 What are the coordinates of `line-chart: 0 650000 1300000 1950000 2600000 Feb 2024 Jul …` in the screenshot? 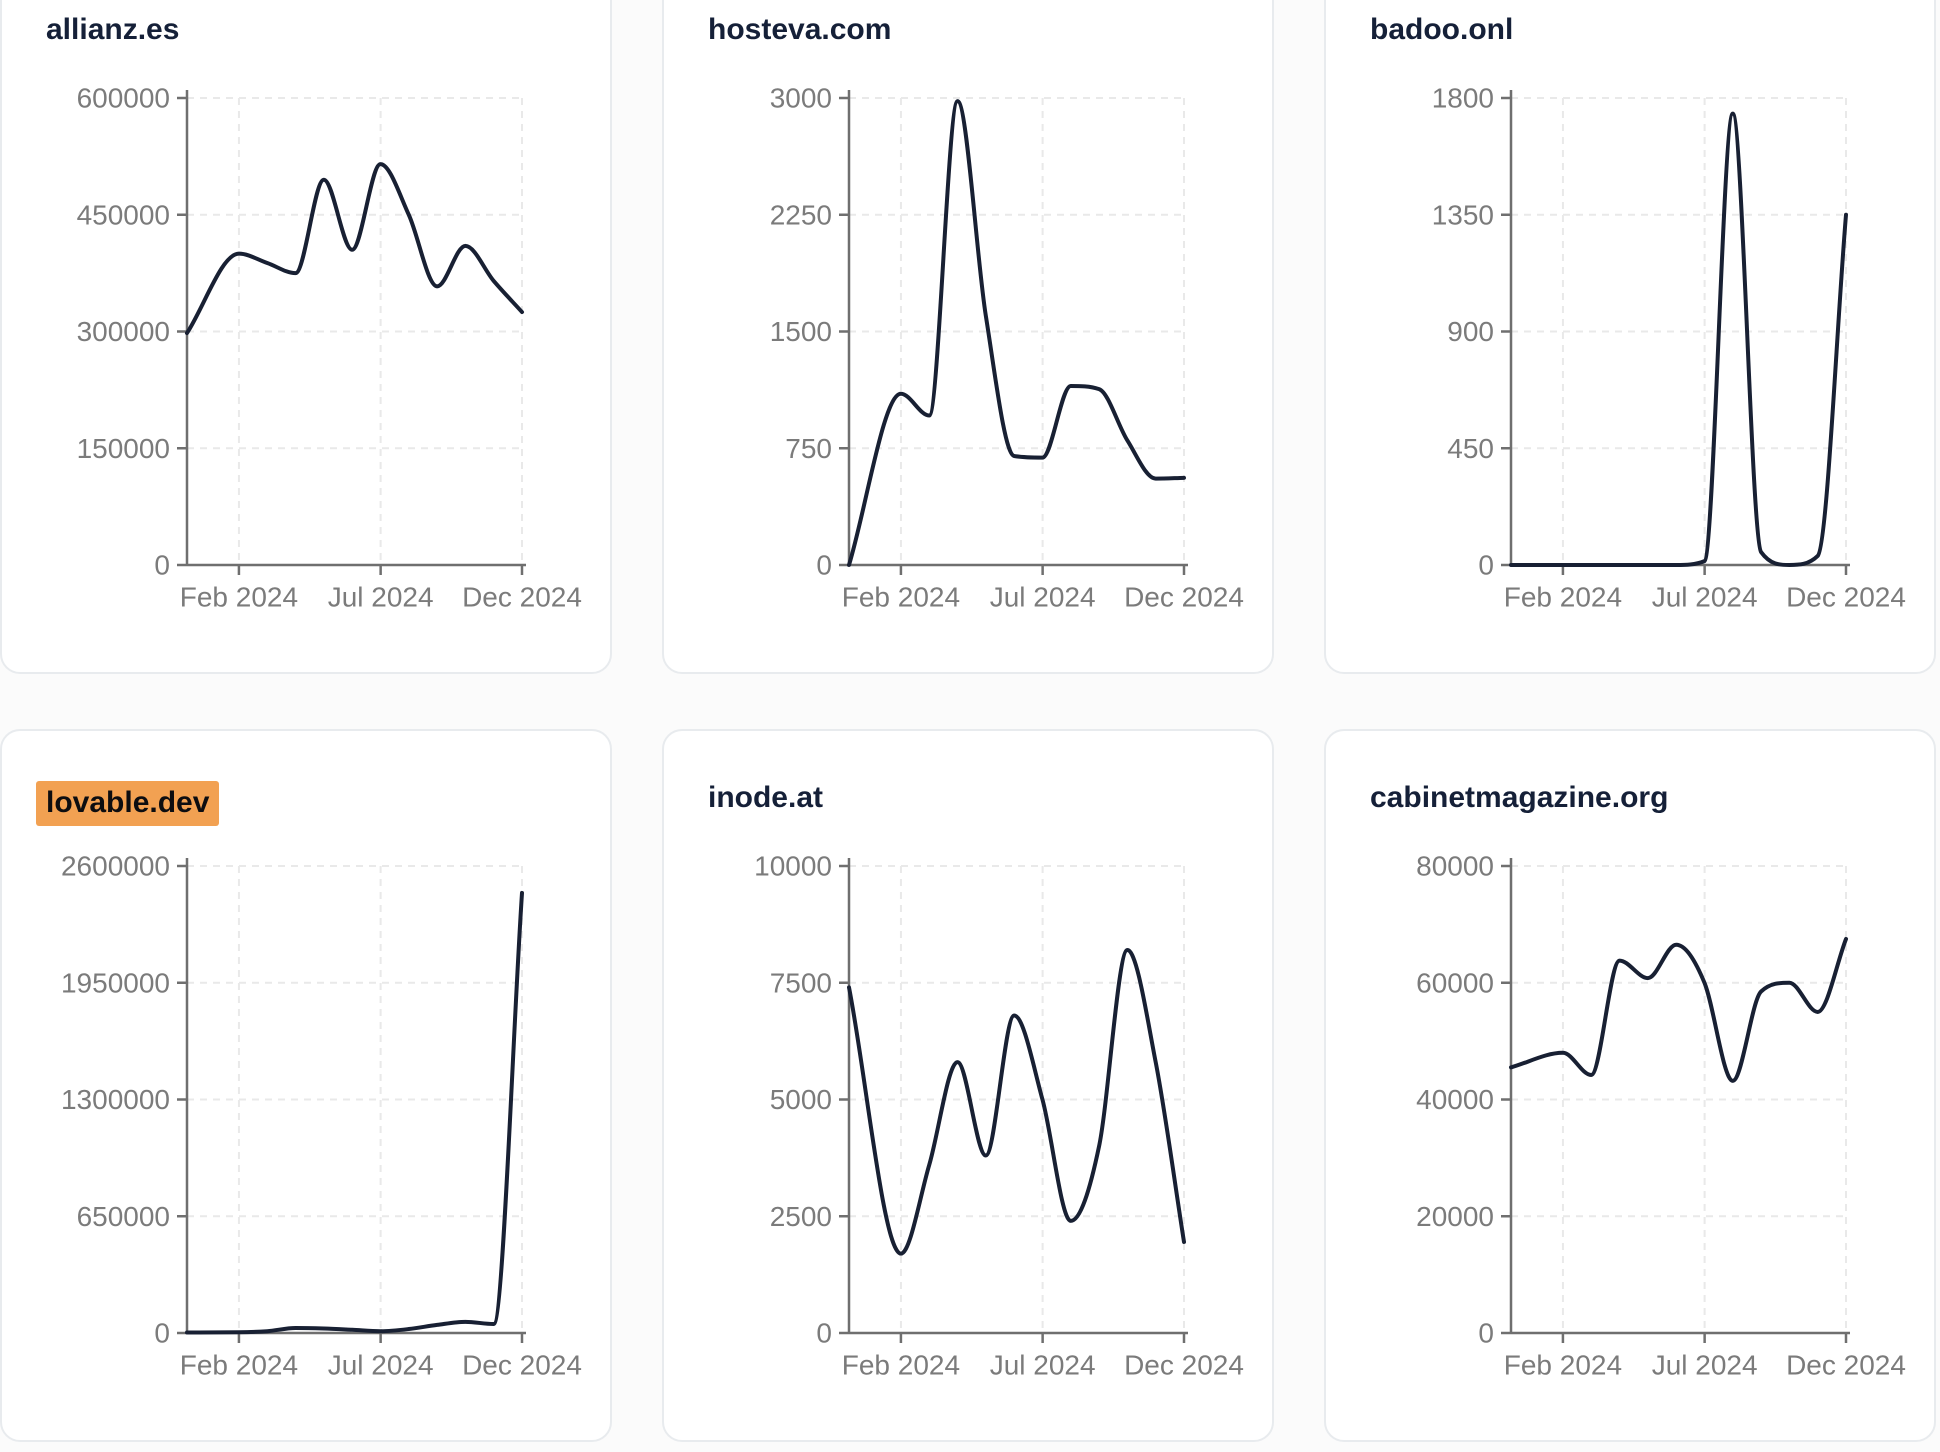 It's located at (321, 1116).